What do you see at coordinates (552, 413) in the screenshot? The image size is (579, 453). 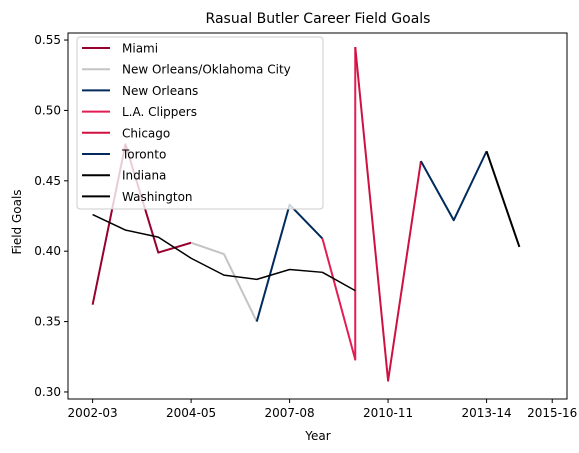 I see `x-tick-label: 2015-16` at bounding box center [552, 413].